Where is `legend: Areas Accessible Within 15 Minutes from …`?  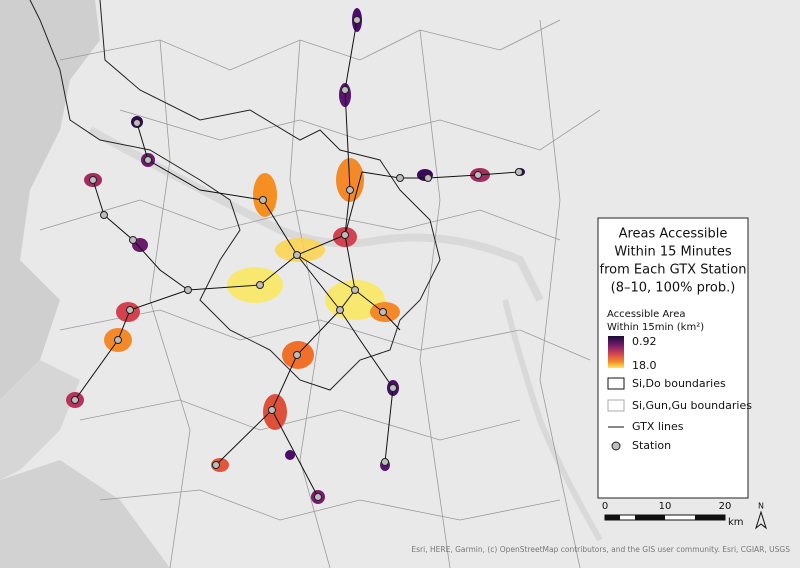
legend: Areas Accessible Within 15 Minutes from … is located at coordinates (674, 358).